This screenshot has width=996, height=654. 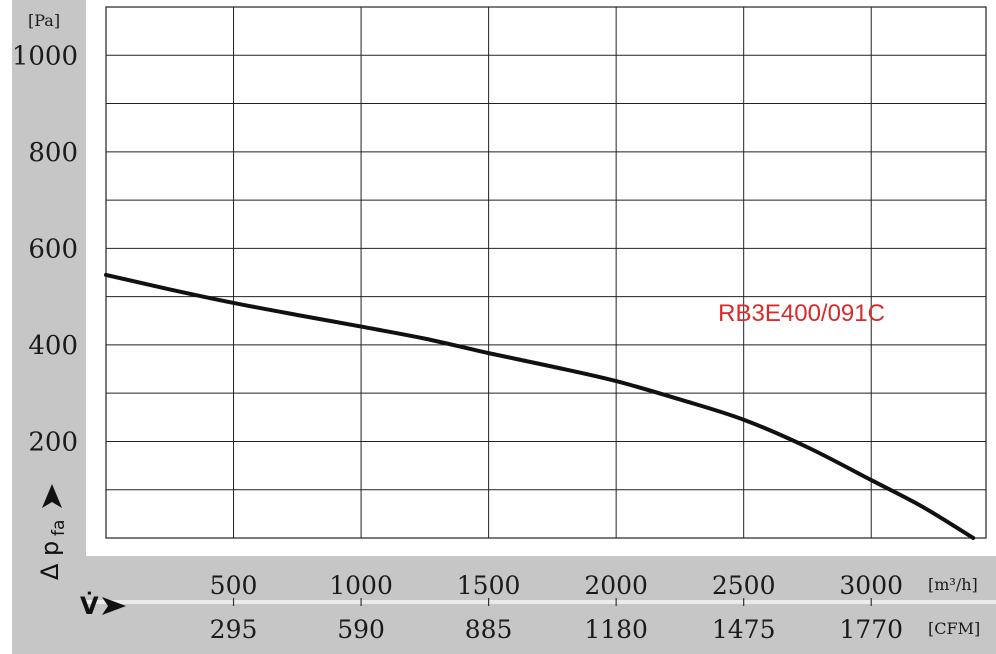 I want to click on left-band, so click(x=49, y=327).